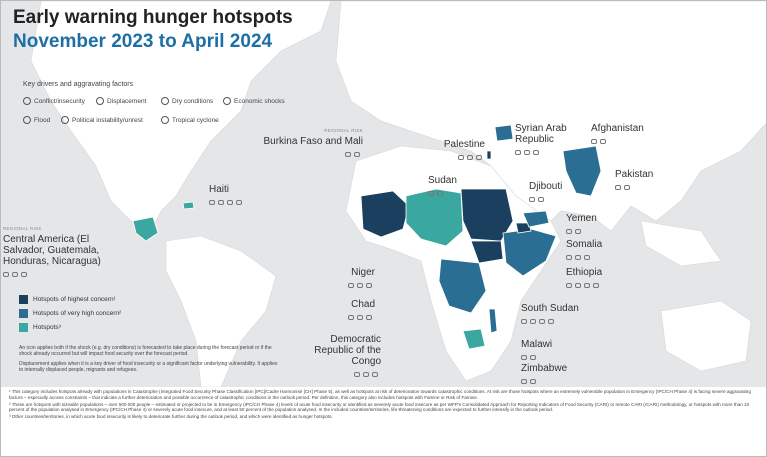 The width and height of the screenshot is (767, 457). I want to click on country-name: Afghanistan, so click(617, 128).